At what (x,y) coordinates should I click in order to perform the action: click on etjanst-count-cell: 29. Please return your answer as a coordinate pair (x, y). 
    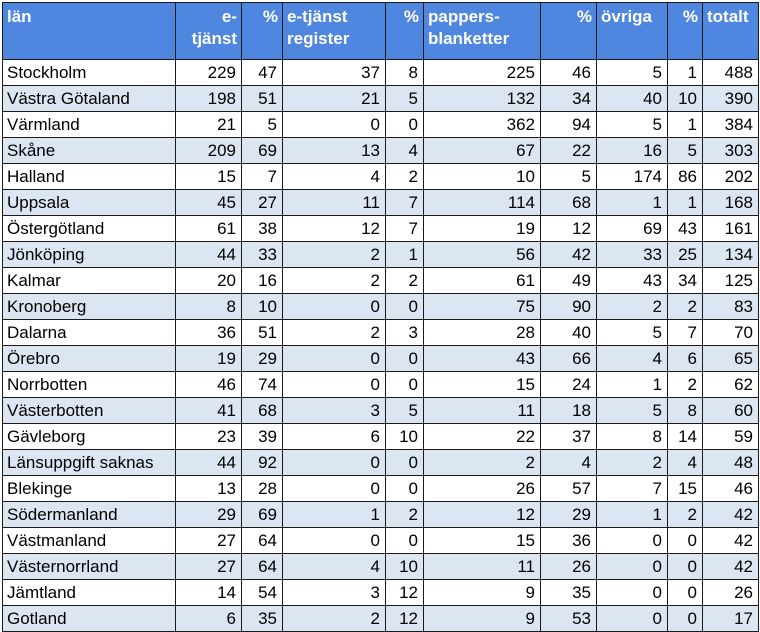
    Looking at the image, I should click on (208, 514).